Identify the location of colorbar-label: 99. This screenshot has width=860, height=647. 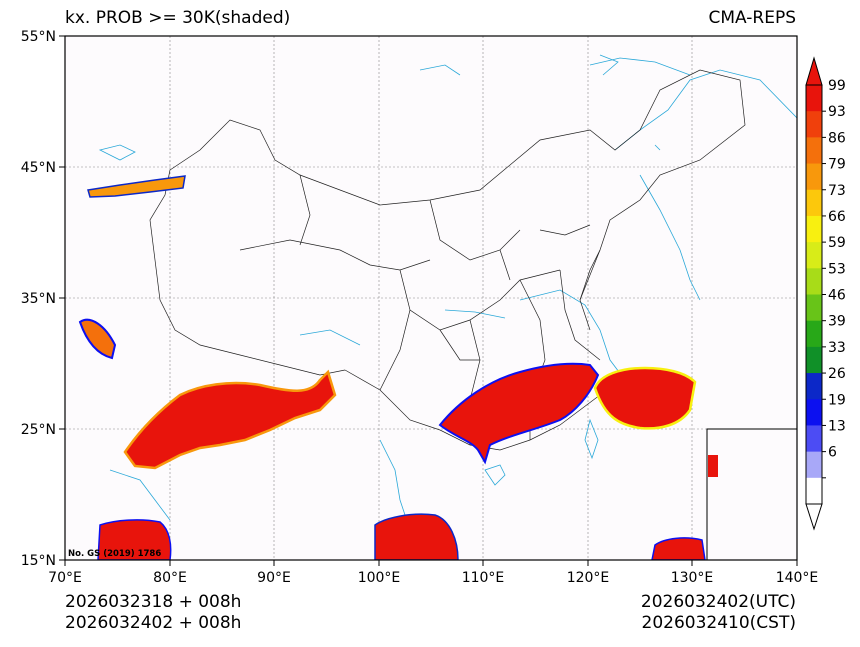
(837, 86).